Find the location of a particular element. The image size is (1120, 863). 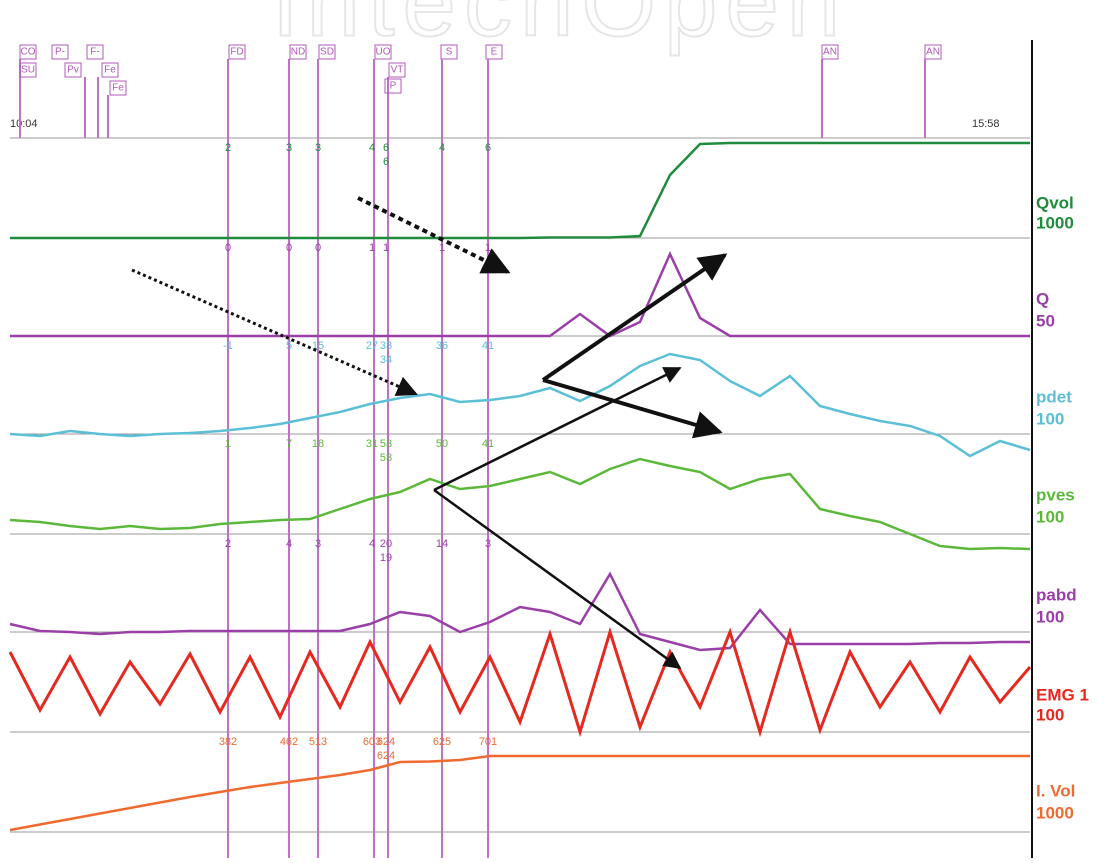

event-label: S is located at coordinates (449, 52).